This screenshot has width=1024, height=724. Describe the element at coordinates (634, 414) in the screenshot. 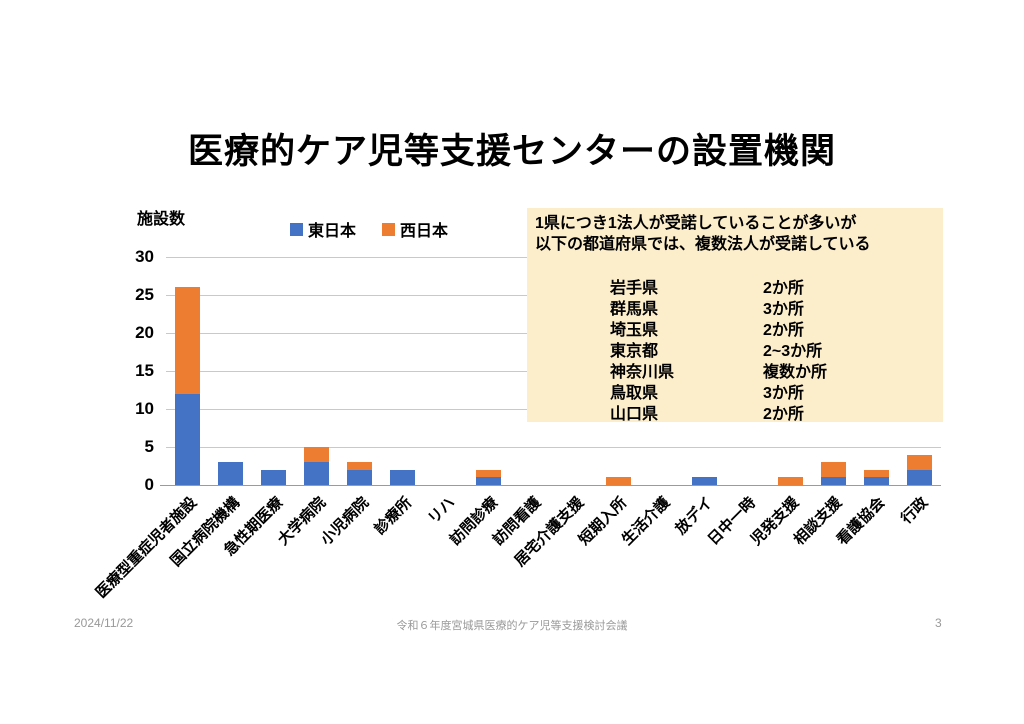

I see `note-prefecture: 山口県` at that location.